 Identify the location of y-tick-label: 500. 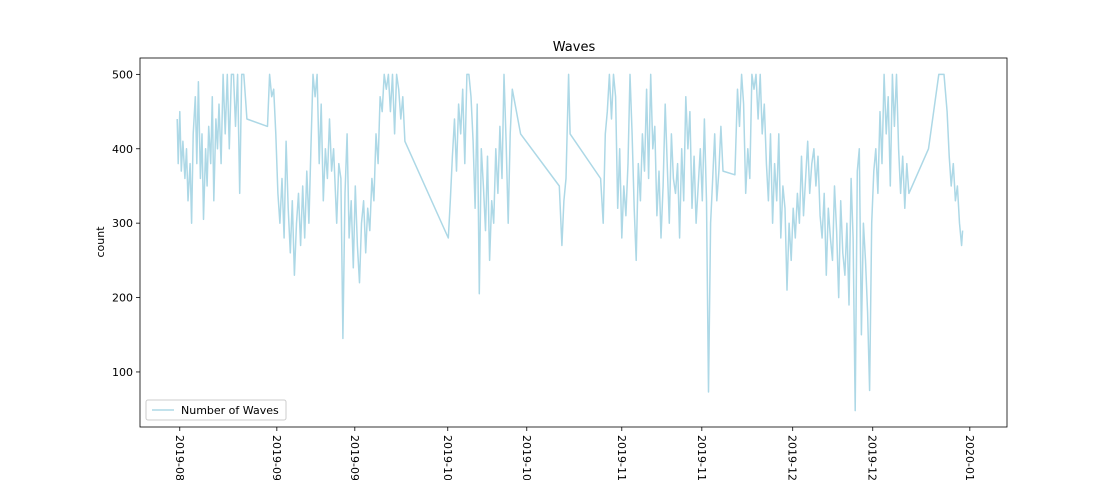
(122, 74).